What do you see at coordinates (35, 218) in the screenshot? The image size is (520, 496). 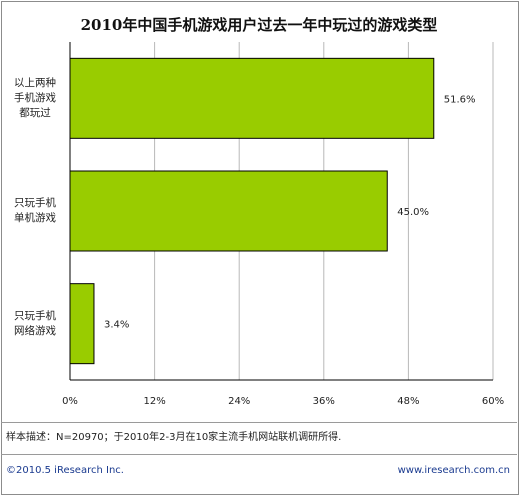 I see `category-label-line: 单机游戏` at bounding box center [35, 218].